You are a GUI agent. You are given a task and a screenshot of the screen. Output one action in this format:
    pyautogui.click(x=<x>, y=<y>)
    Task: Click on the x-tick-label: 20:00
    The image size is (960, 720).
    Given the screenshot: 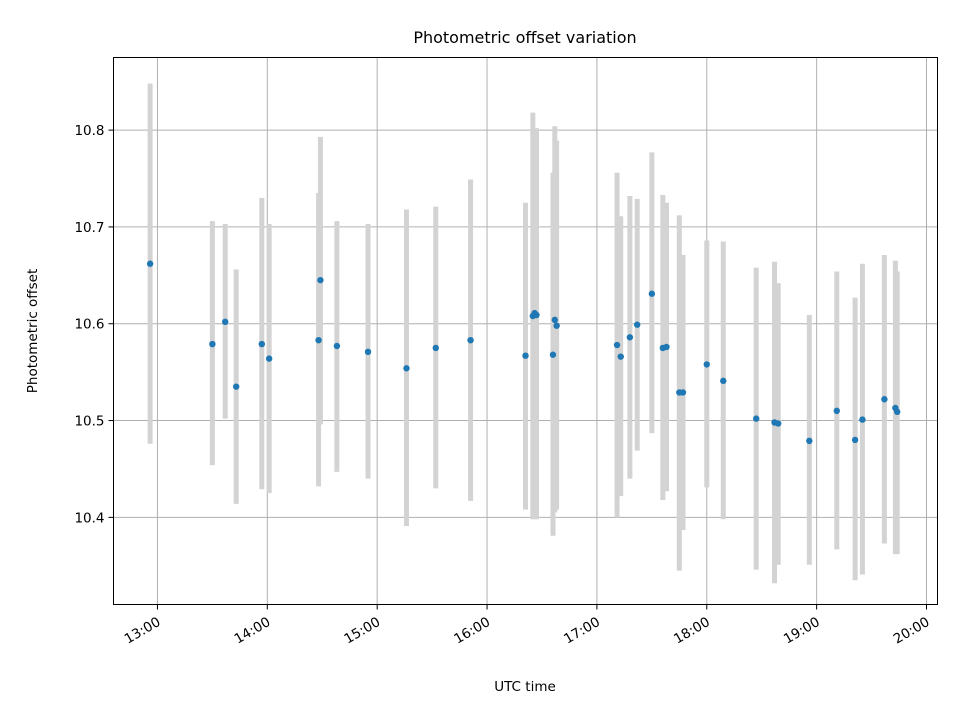 What is the action you would take?
    pyautogui.click(x=912, y=630)
    